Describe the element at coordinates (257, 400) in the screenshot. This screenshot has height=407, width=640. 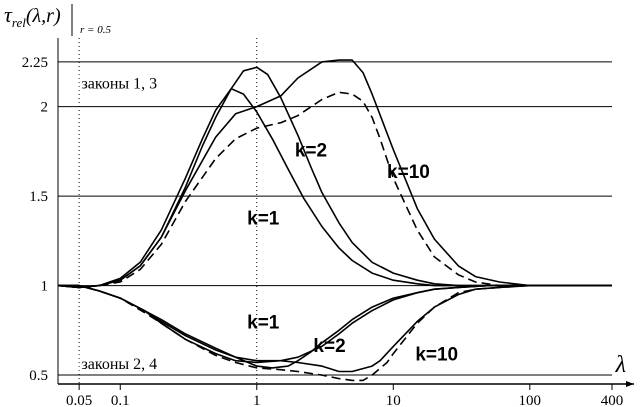
I see `x-tick-label: 1` at that location.